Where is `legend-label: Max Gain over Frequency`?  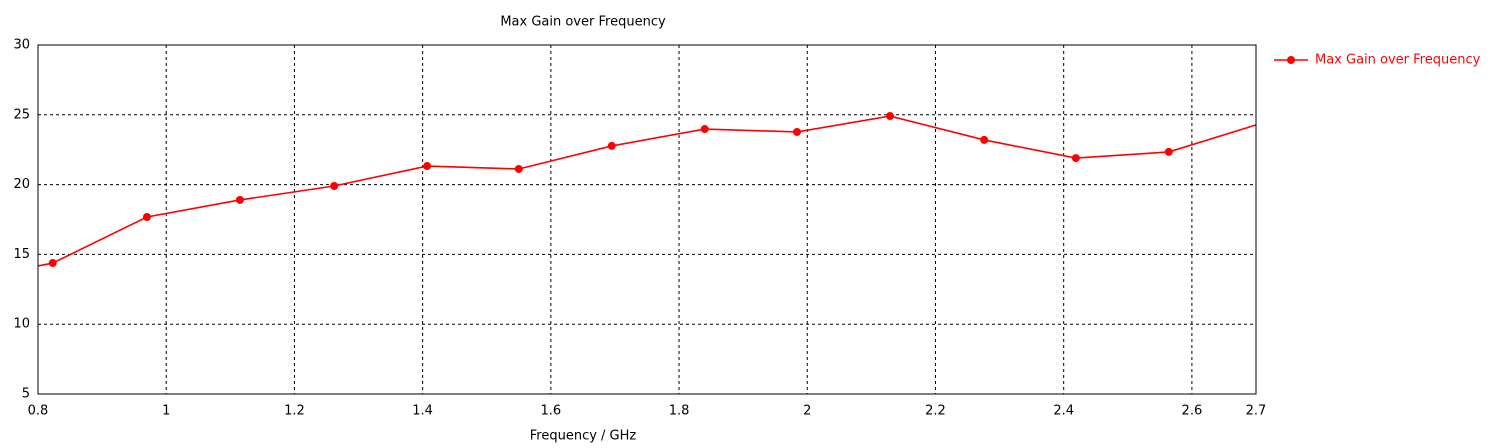 legend-label: Max Gain over Frequency is located at coordinates (1398, 60).